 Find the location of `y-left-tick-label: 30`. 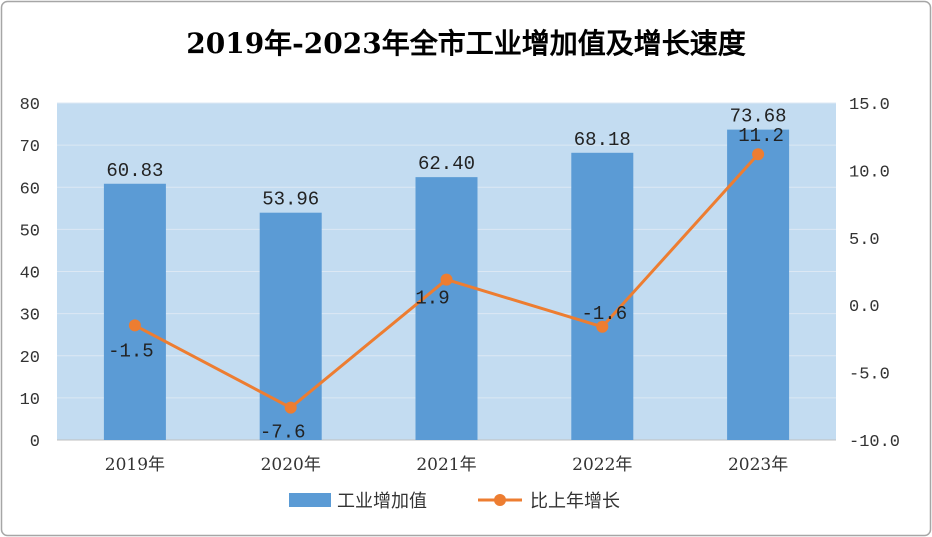

y-left-tick-label: 30 is located at coordinates (30, 316).